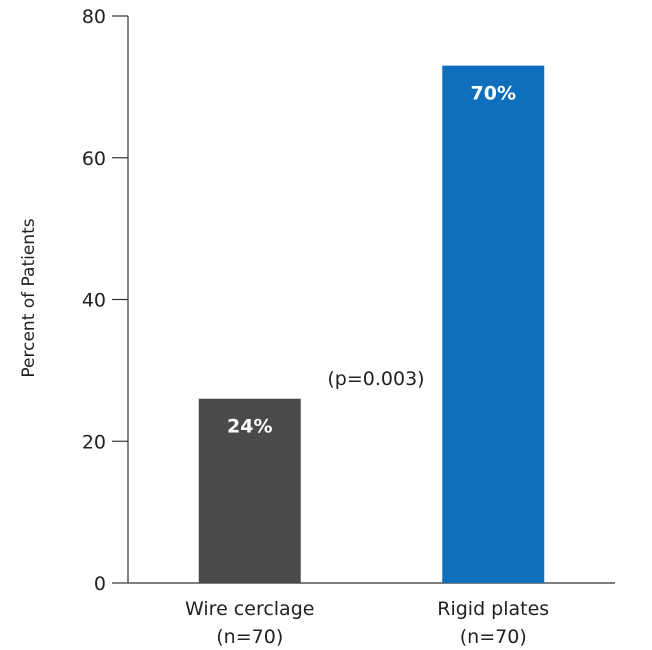  I want to click on x-axis: Wire cerclage (n=70) Rigid plates (n=70), so click(371, 615).